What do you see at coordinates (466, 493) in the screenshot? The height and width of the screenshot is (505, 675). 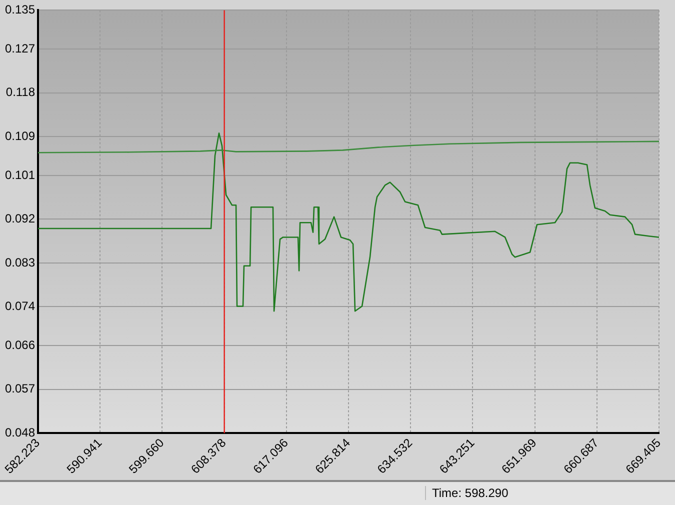 I see `text: Time: 598.290` at bounding box center [466, 493].